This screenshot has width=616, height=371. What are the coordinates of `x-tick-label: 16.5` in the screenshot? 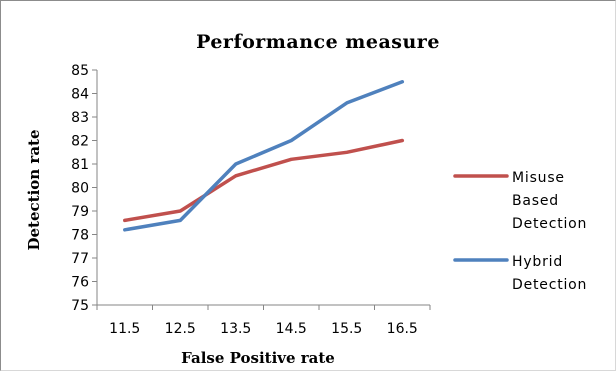 It's located at (402, 329).